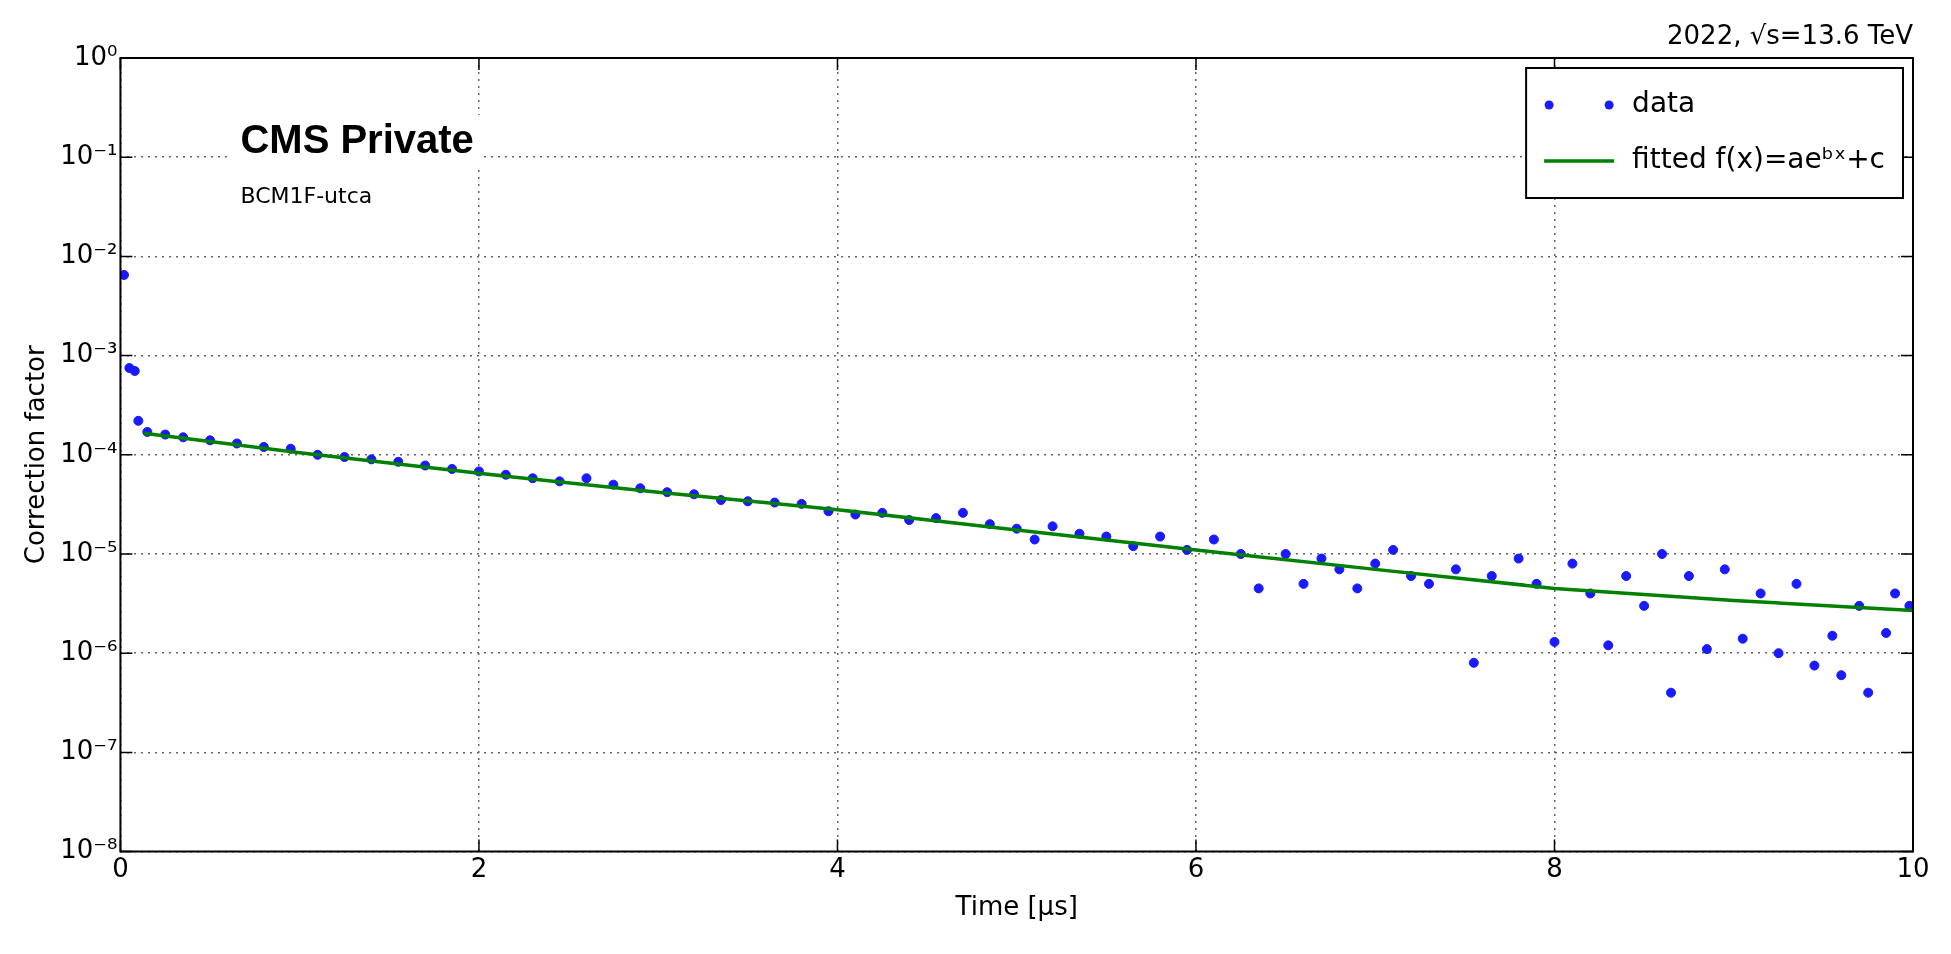  What do you see at coordinates (479, 867) in the screenshot?
I see `x-tick-label: 2` at bounding box center [479, 867].